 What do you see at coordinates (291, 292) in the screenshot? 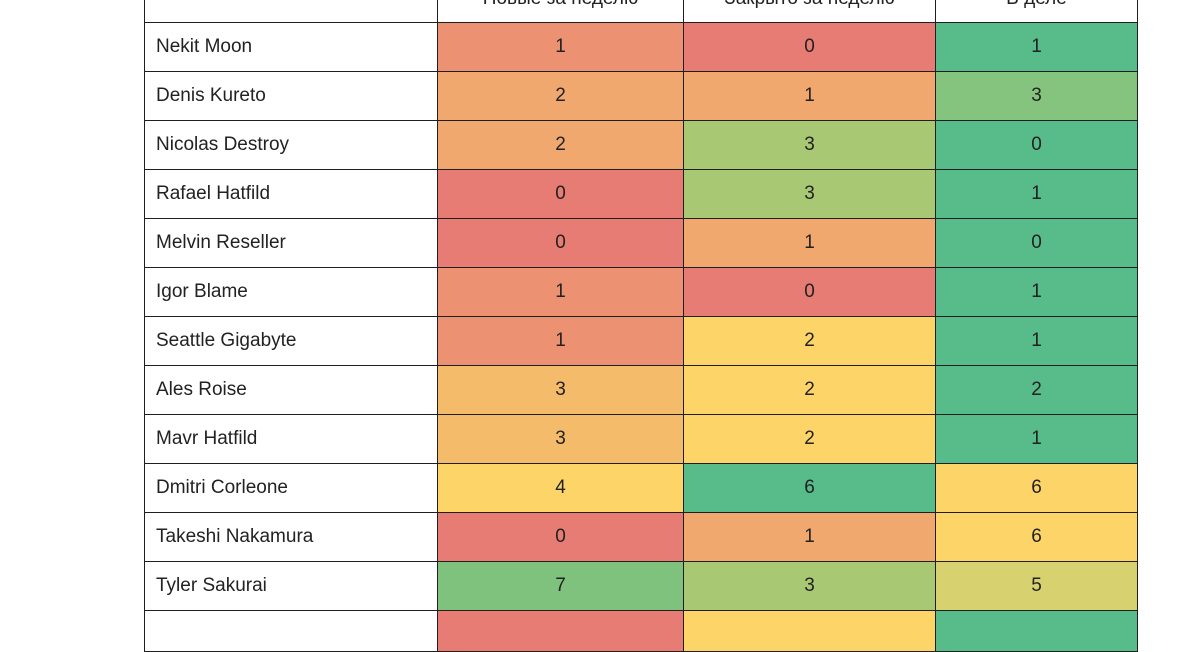
I see `cell-name: Igor Blame` at bounding box center [291, 292].